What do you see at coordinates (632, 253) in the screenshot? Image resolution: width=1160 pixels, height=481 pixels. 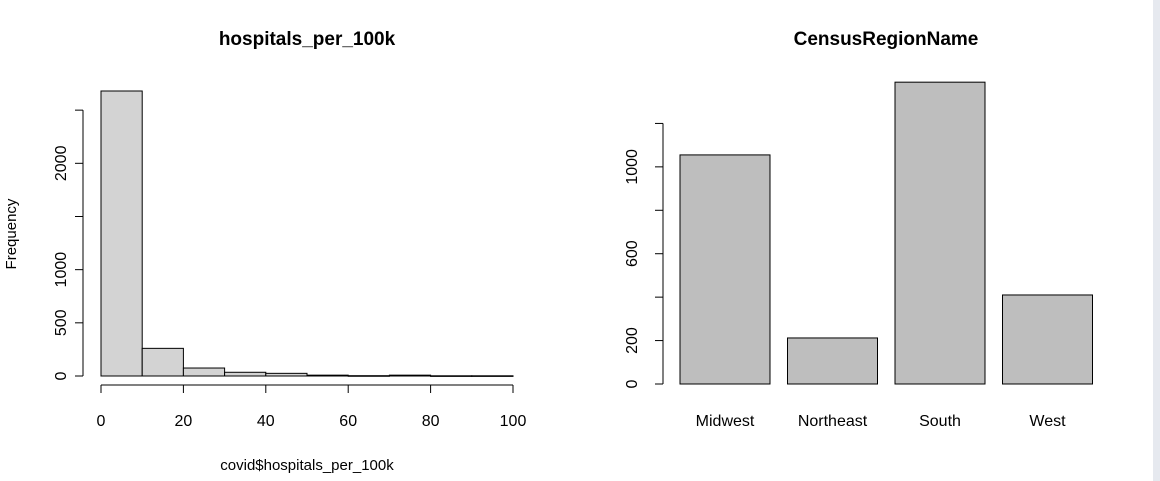 I see `region-y-tick-label: 600` at bounding box center [632, 253].